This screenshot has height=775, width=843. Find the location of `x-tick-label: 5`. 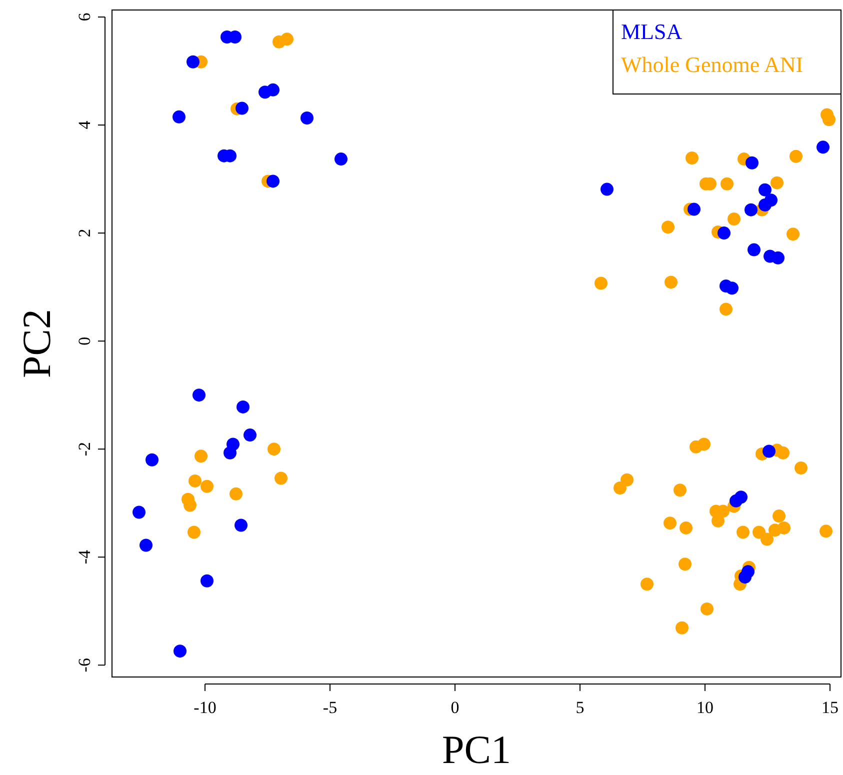

x-tick-label: 5 is located at coordinates (580, 707).